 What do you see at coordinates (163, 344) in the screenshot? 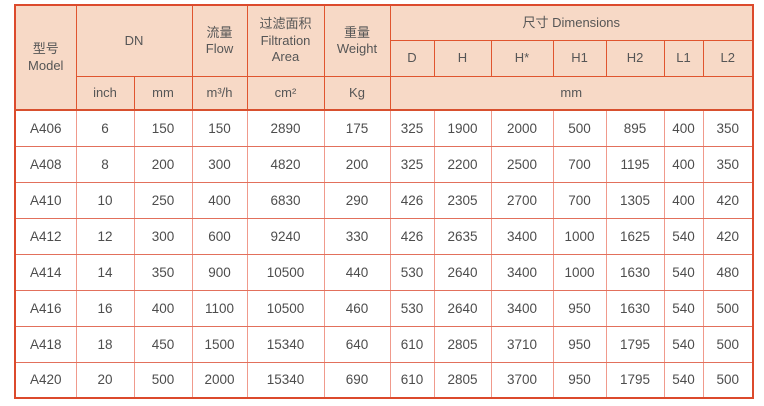
I see `cell-dn-mm: 450` at bounding box center [163, 344].